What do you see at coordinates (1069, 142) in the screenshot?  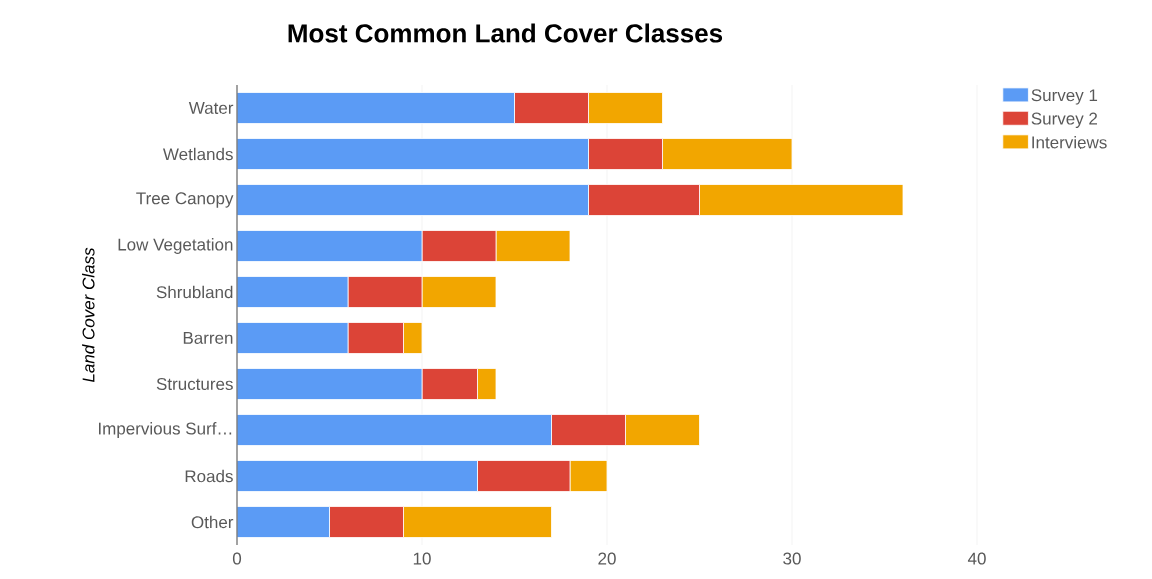 I see `legend-label: Interviews` at bounding box center [1069, 142].